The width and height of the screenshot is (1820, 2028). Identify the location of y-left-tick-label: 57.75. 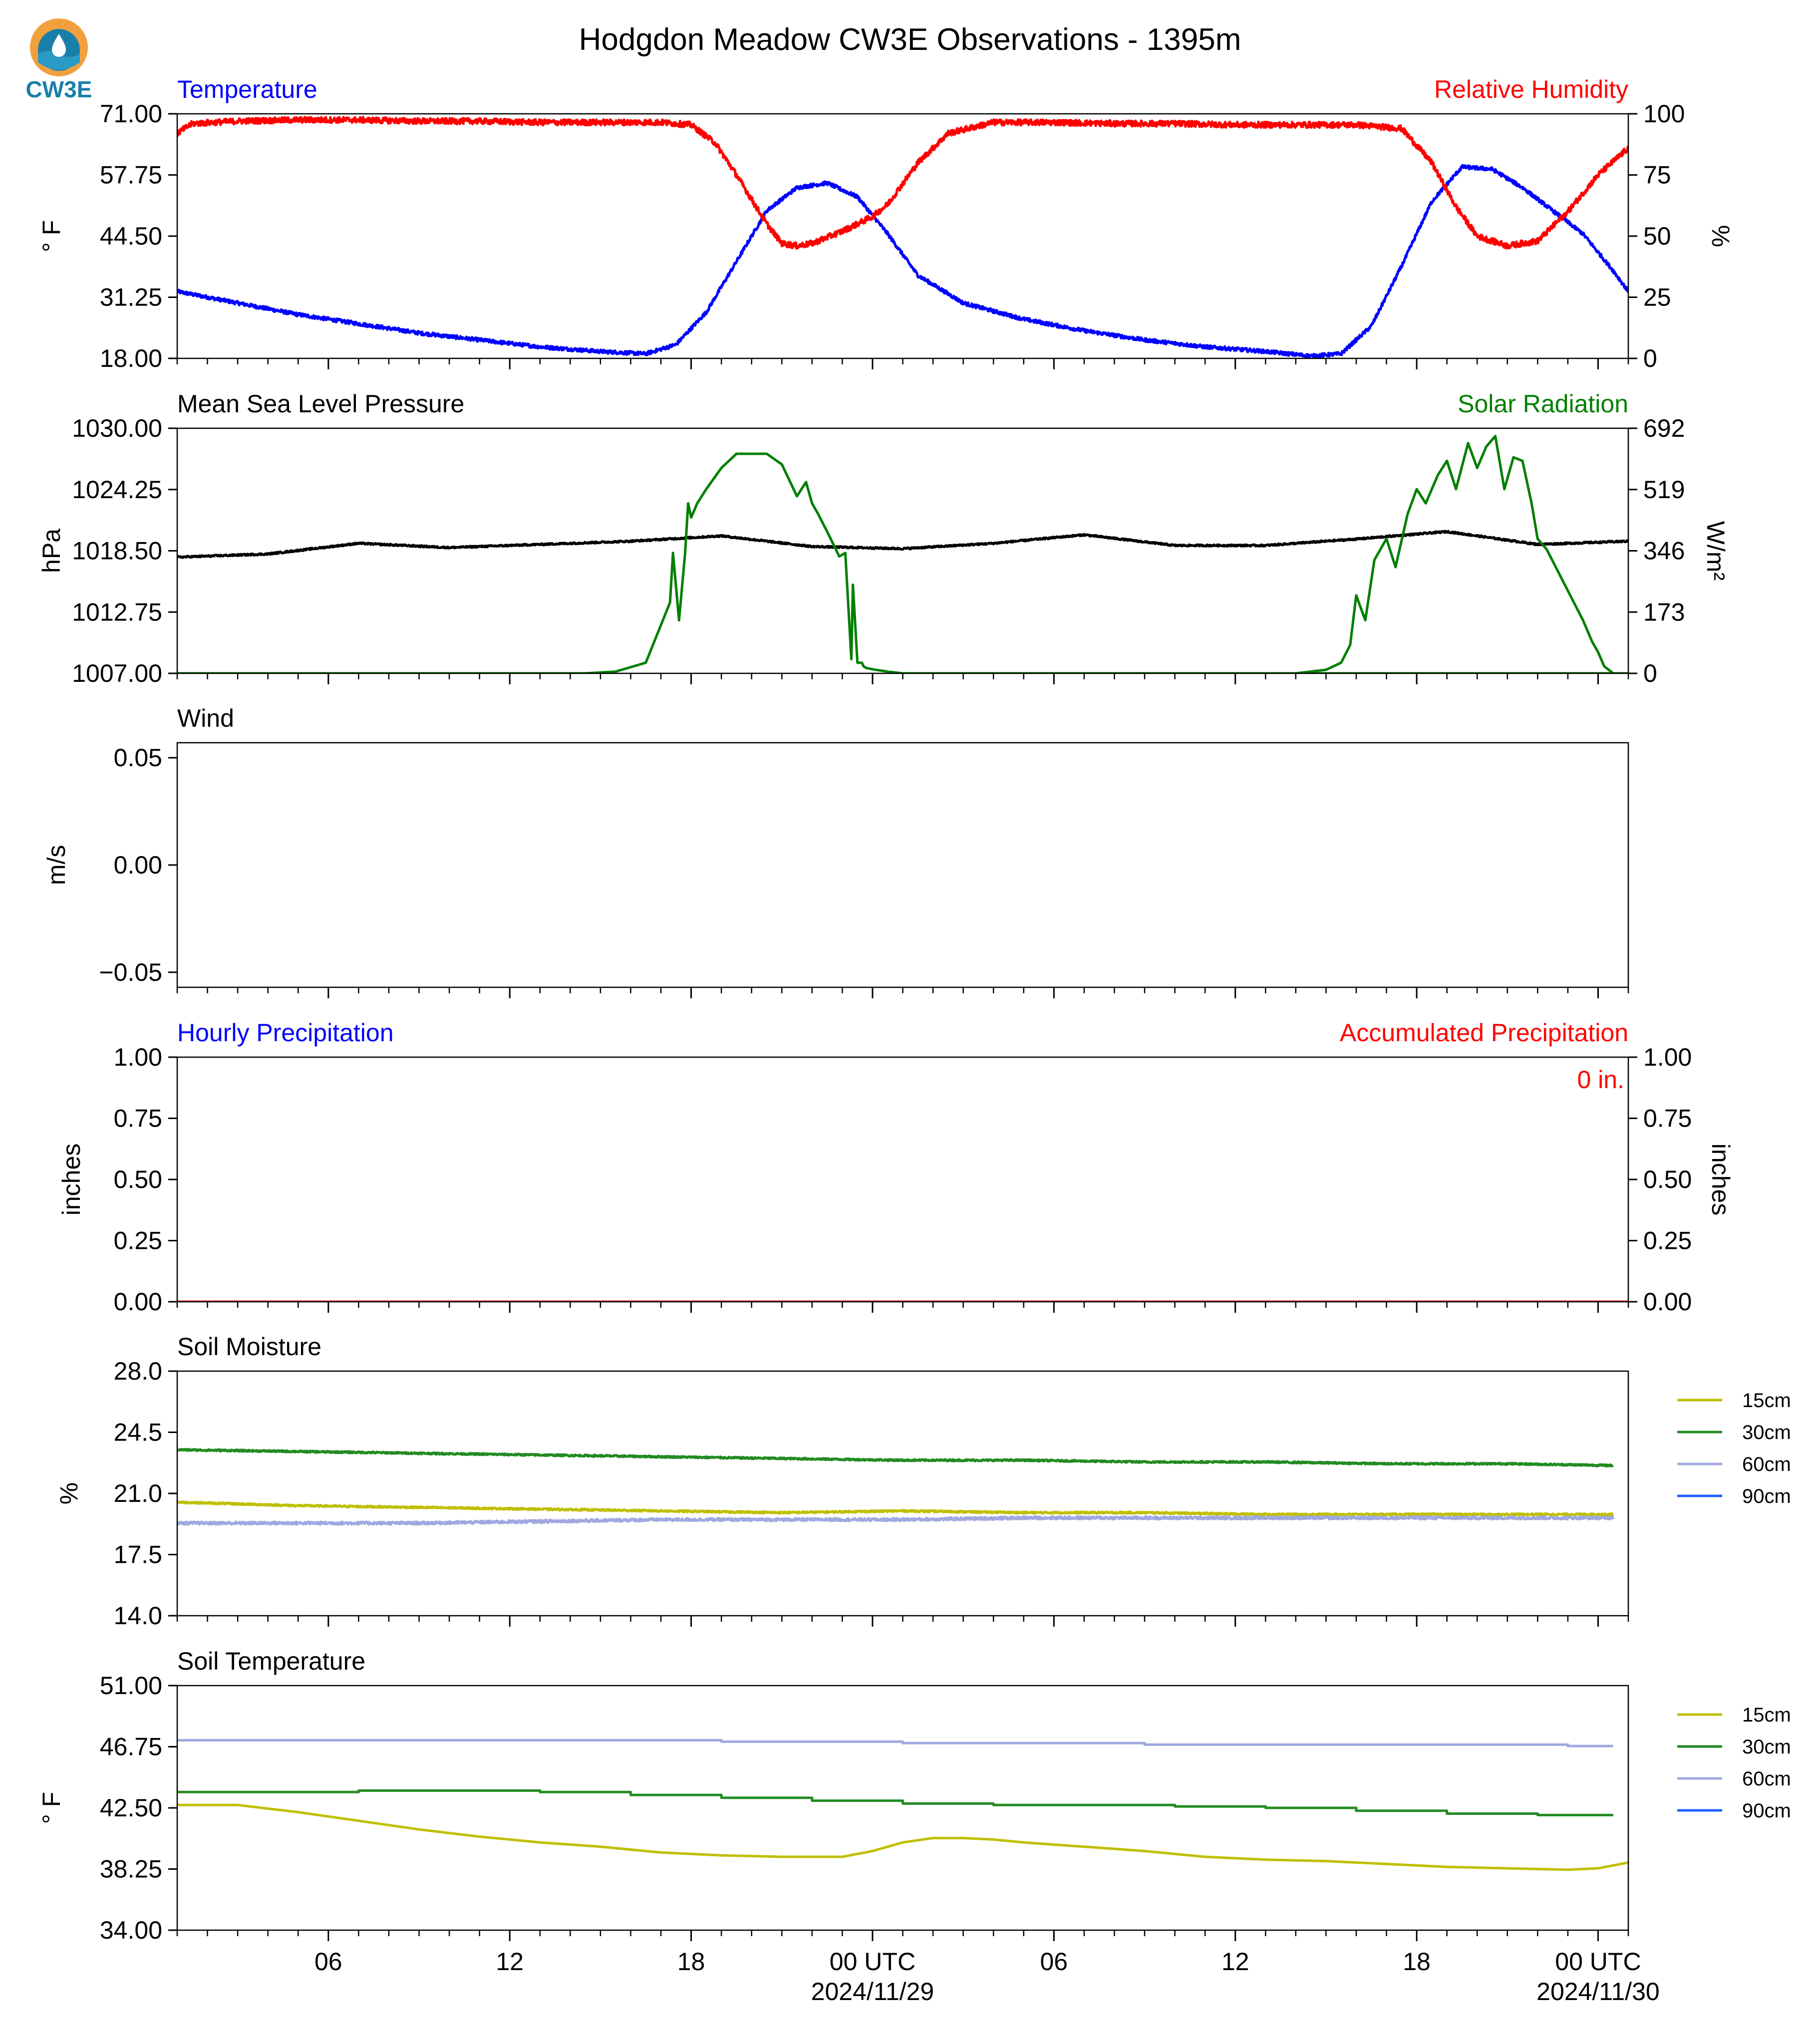
(131, 175).